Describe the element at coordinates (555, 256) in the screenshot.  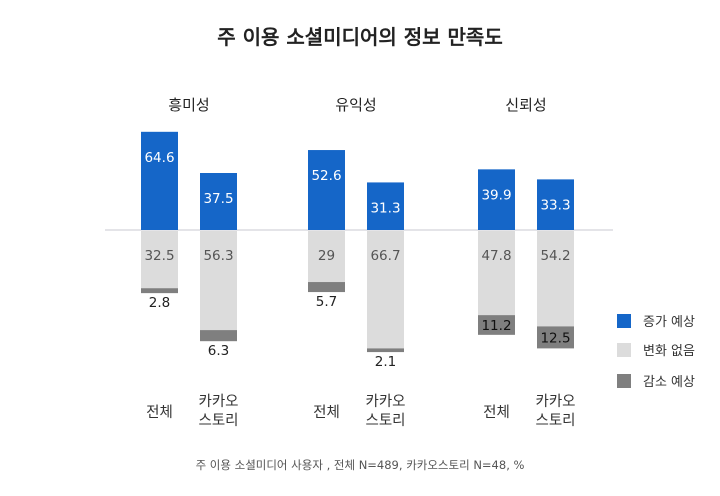
I see `label-no-change: 54.2` at that location.